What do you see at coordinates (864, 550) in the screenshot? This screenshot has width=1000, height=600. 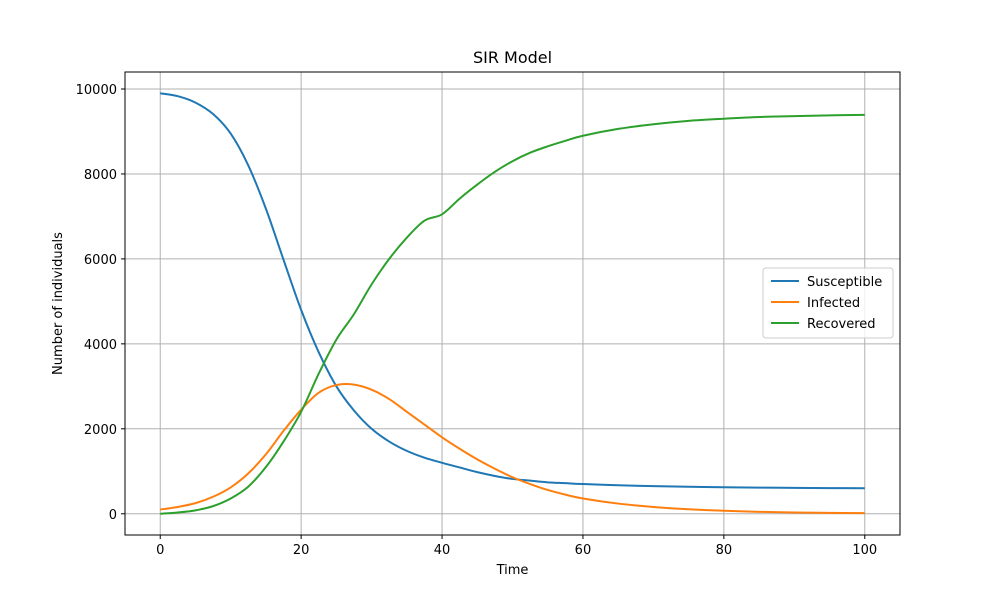 I see `x-tick-label: 100` at bounding box center [864, 550].